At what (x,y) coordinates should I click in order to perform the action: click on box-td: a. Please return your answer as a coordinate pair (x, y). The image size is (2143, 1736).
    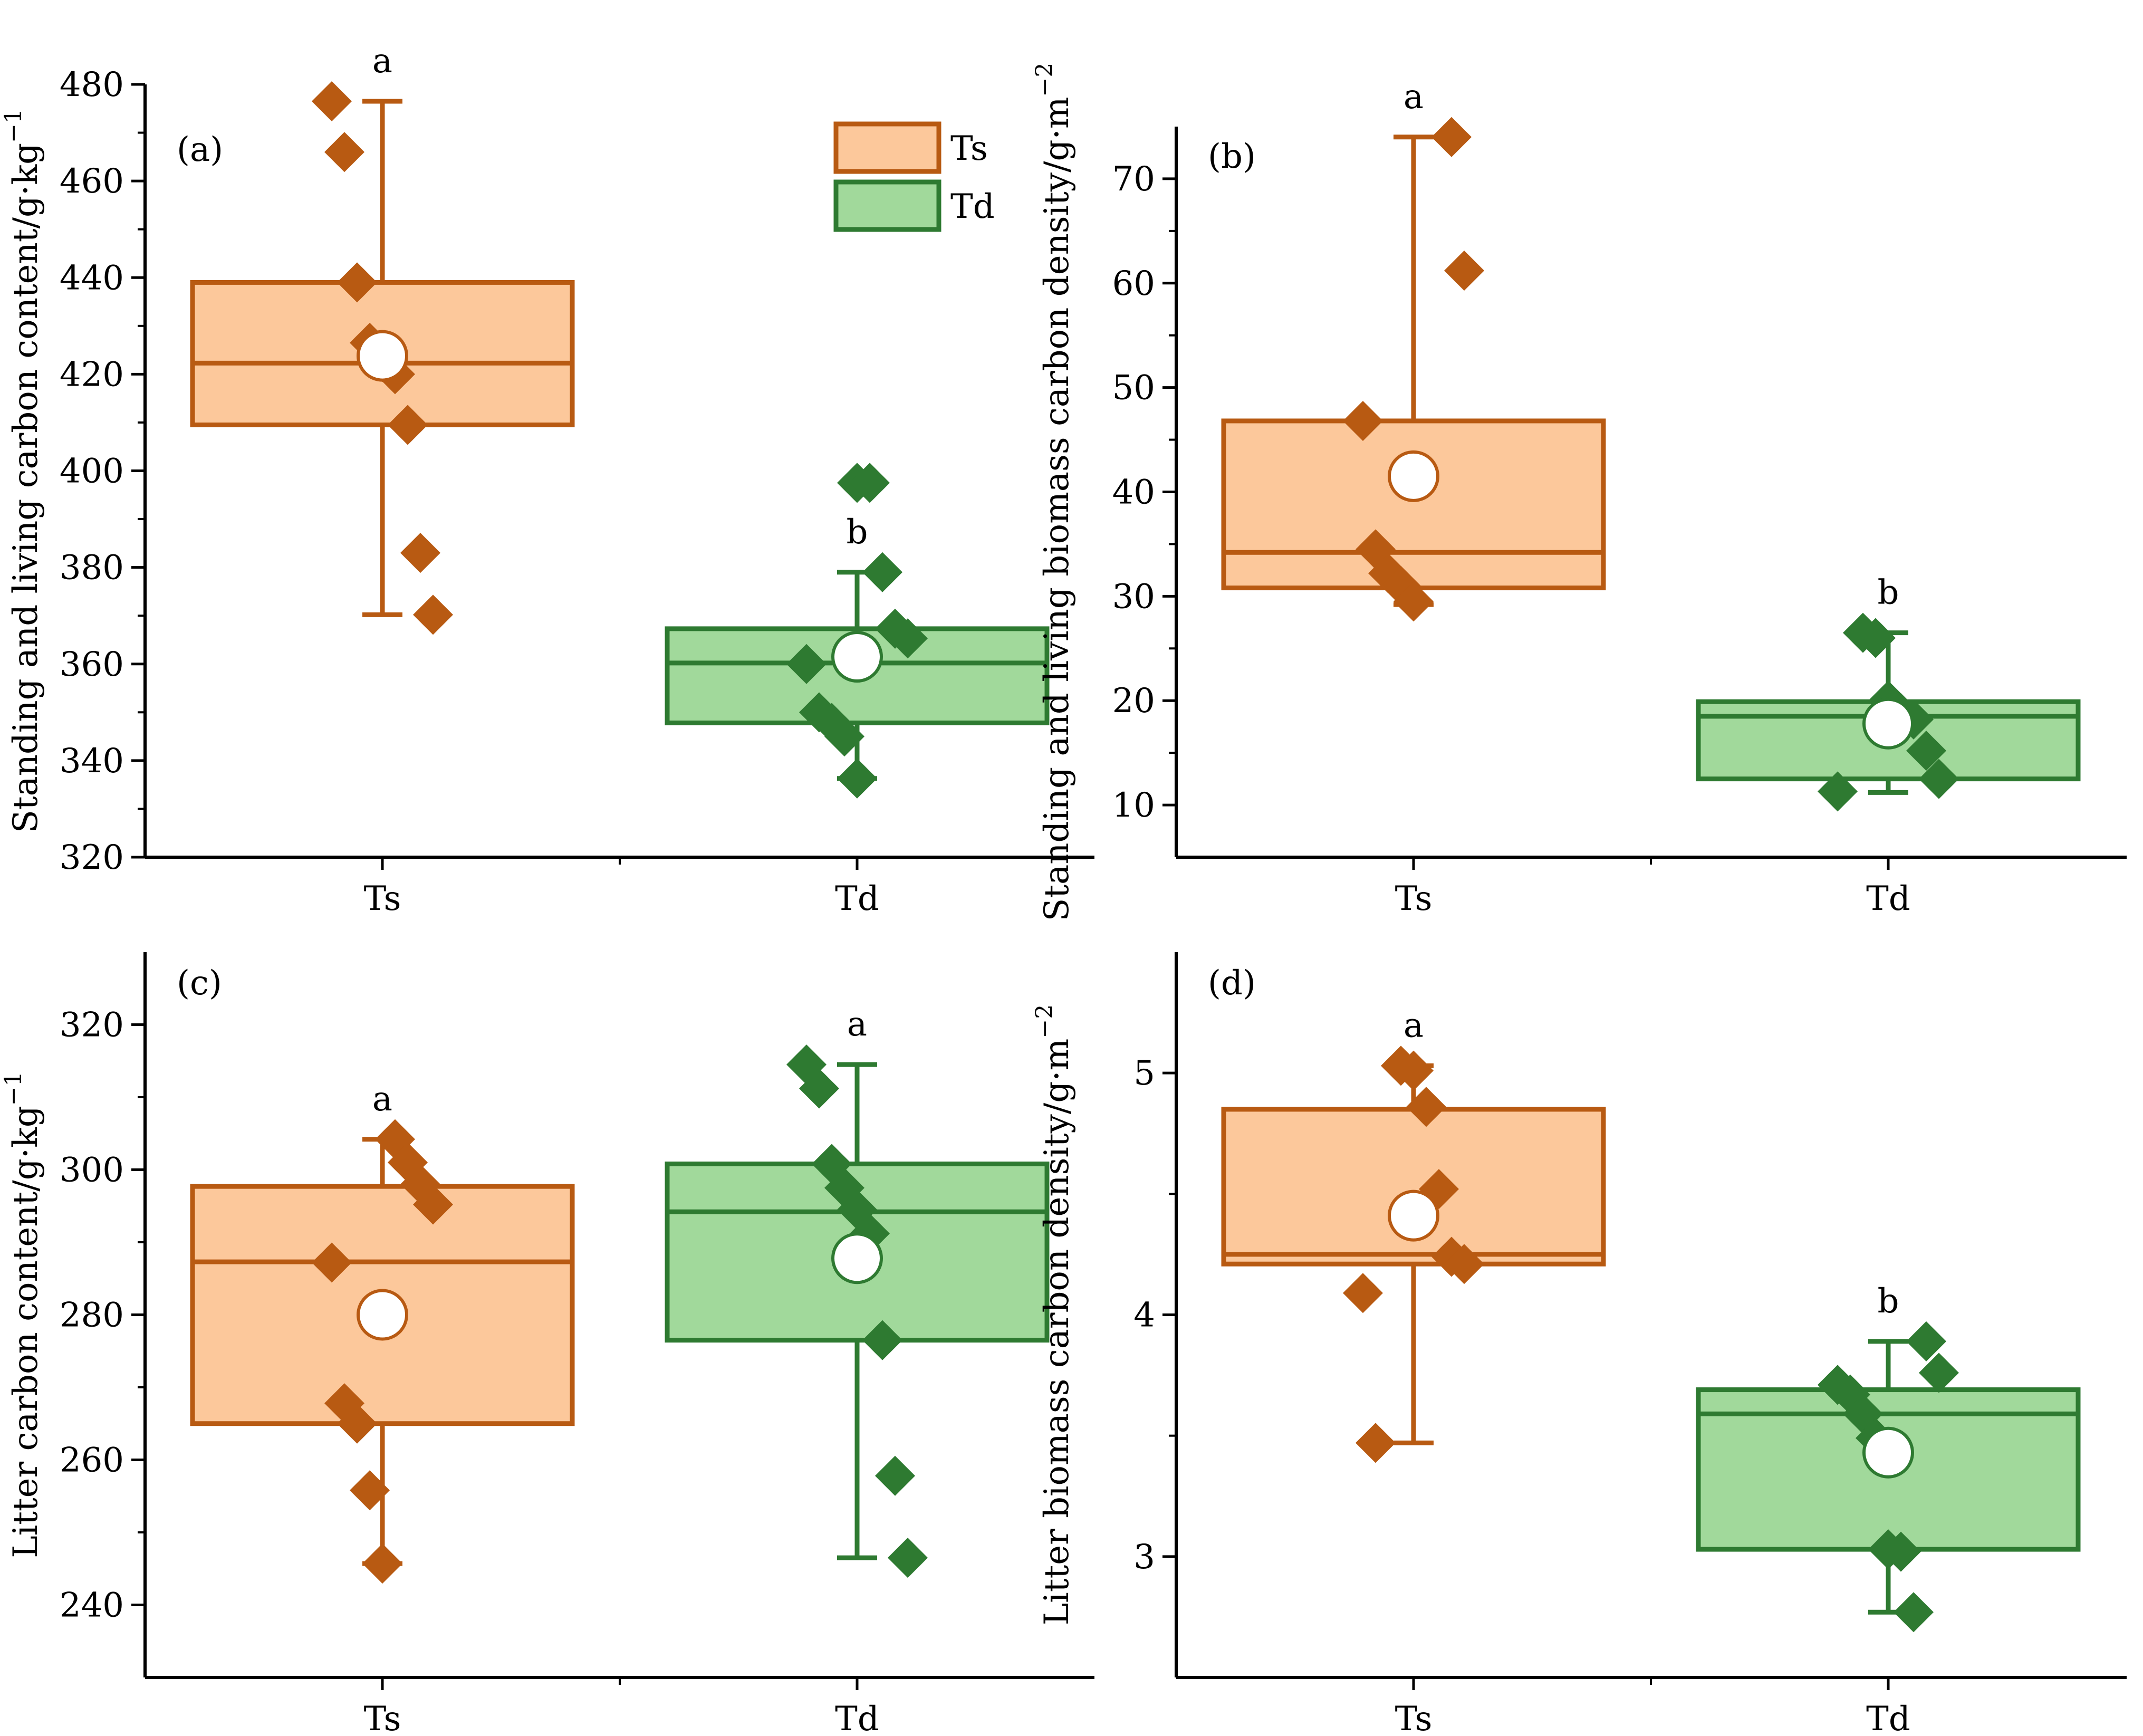
    Looking at the image, I should click on (857, 1291).